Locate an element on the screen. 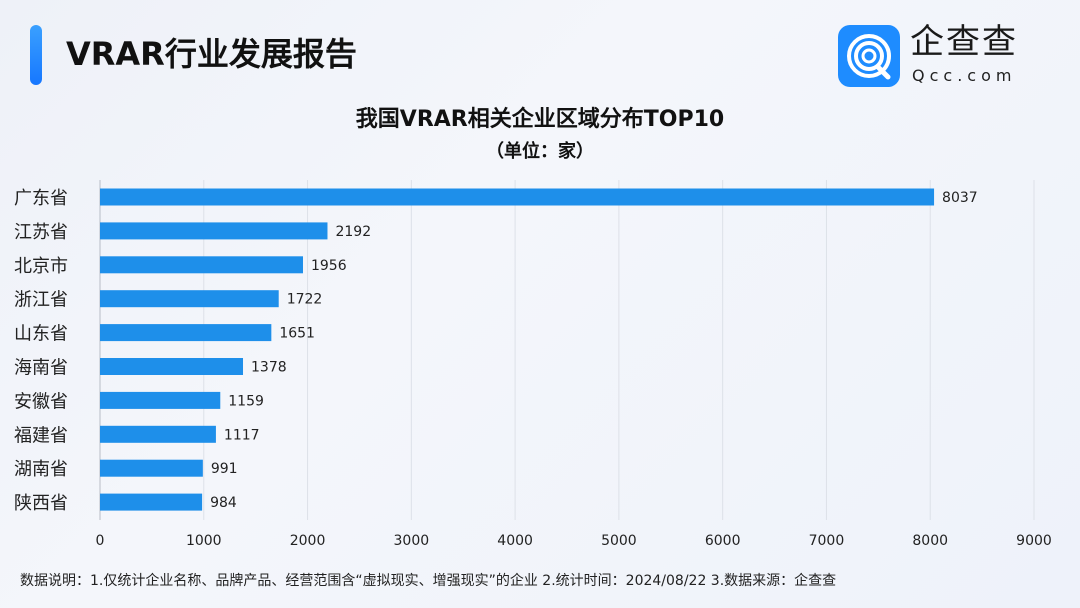  chart-subtitle: （单位：家） is located at coordinates (540, 151).